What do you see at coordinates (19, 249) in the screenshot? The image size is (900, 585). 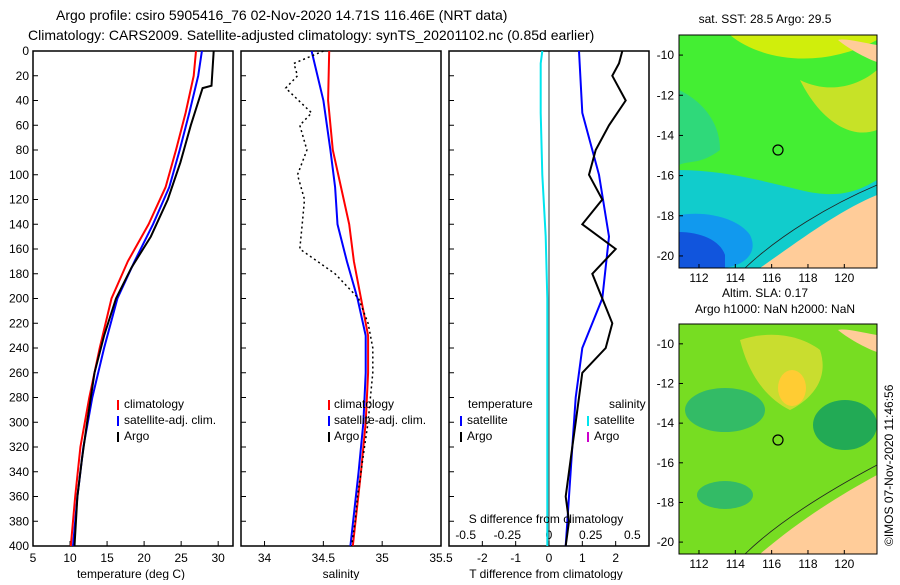 I see `depth-tick-label: 160` at bounding box center [19, 249].